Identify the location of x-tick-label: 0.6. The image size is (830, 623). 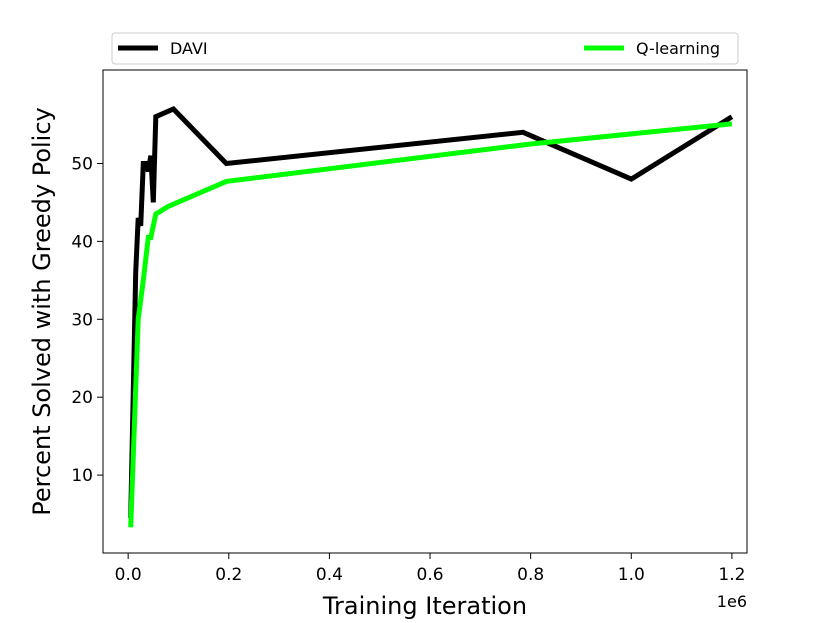
(430, 575).